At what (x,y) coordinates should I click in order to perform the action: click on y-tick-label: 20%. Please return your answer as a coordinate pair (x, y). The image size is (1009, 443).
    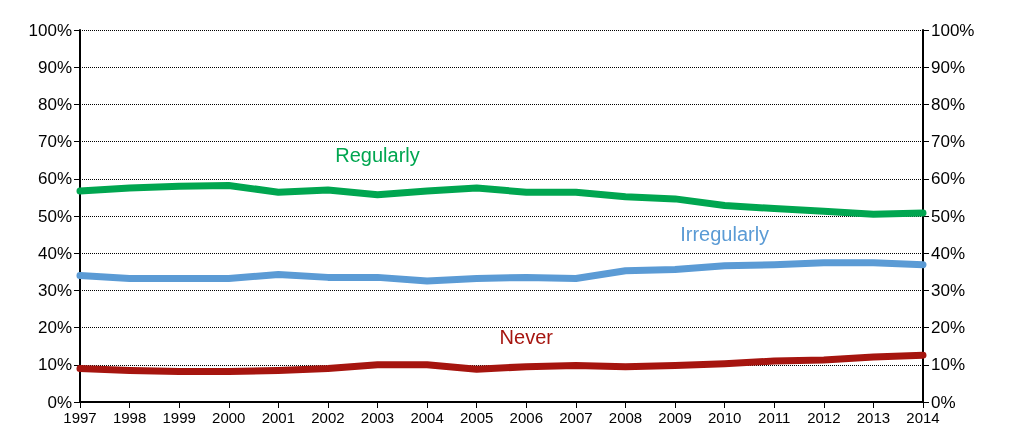
    Looking at the image, I should click on (54, 328).